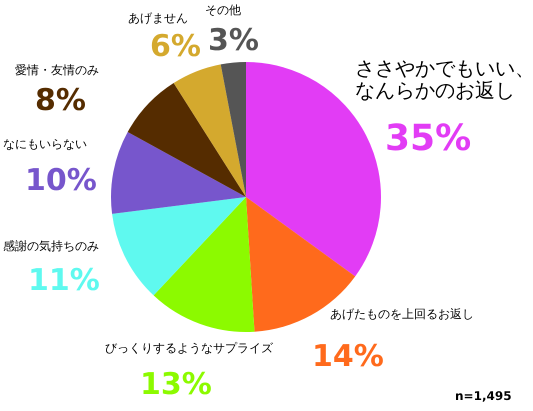  What do you see at coordinates (61, 180) in the screenshot?
I see `data-label: 10%` at bounding box center [61, 180].